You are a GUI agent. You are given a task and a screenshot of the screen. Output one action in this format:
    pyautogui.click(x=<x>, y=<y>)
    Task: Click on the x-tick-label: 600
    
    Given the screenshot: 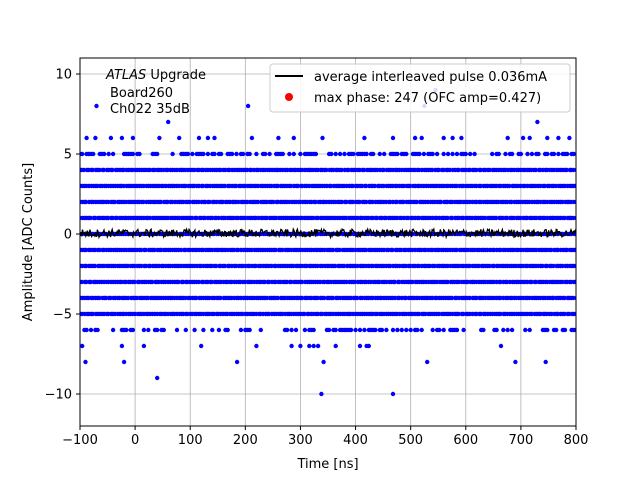 What is the action you would take?
    pyautogui.click(x=465, y=440)
    